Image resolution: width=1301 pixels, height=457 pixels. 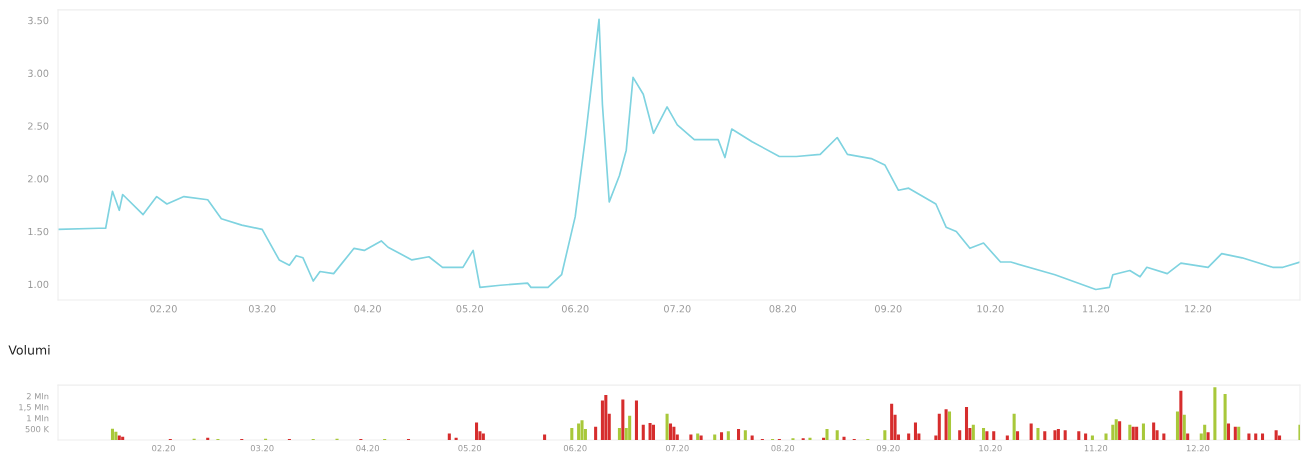 I want to click on y-tick-label: 1,5 Mln, so click(x=34, y=407).